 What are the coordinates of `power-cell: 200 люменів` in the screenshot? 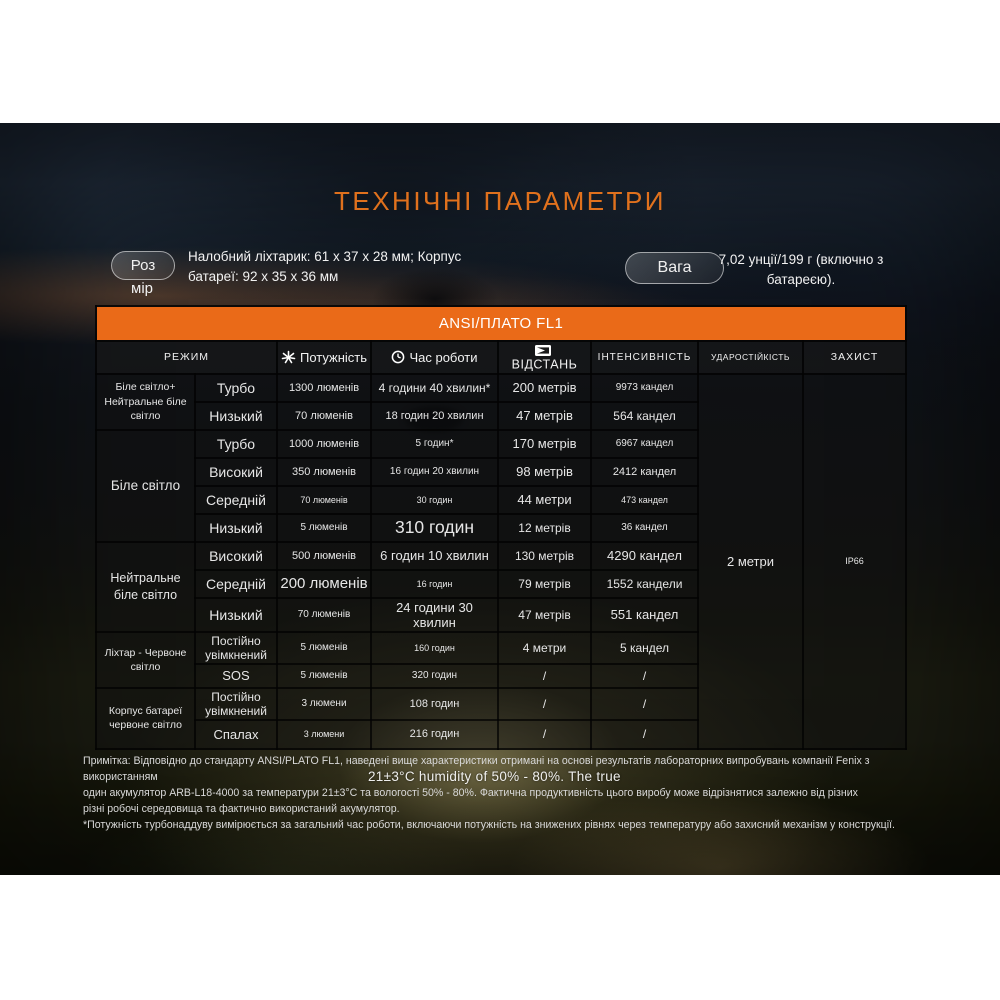 It's located at (324, 583).